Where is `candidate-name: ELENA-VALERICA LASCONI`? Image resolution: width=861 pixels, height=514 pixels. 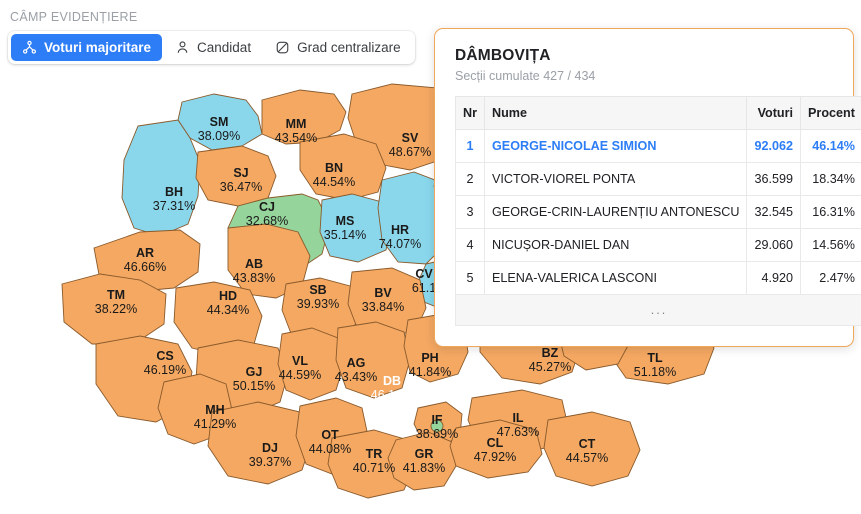
candidate-name: ELENA-VALERICA LASCONI is located at coordinates (615, 278).